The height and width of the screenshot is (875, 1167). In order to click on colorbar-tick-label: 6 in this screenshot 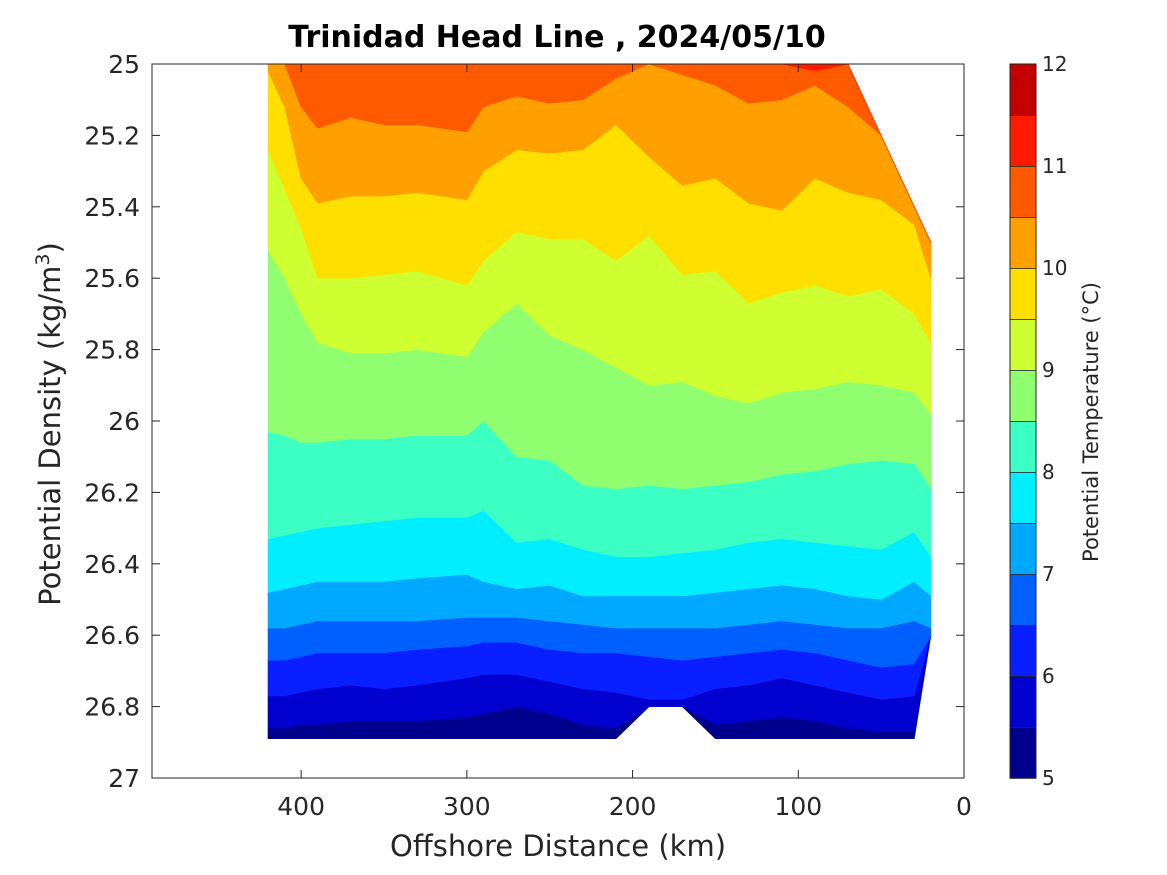, I will do `click(1048, 676)`.